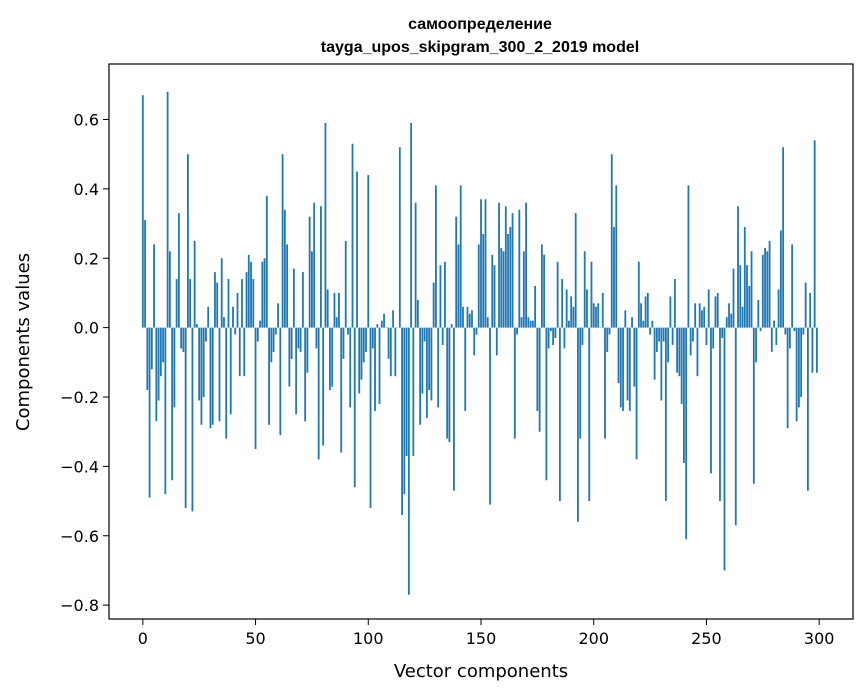 The width and height of the screenshot is (867, 696). Describe the element at coordinates (255, 638) in the screenshot. I see `x-tick-label: 50` at that location.